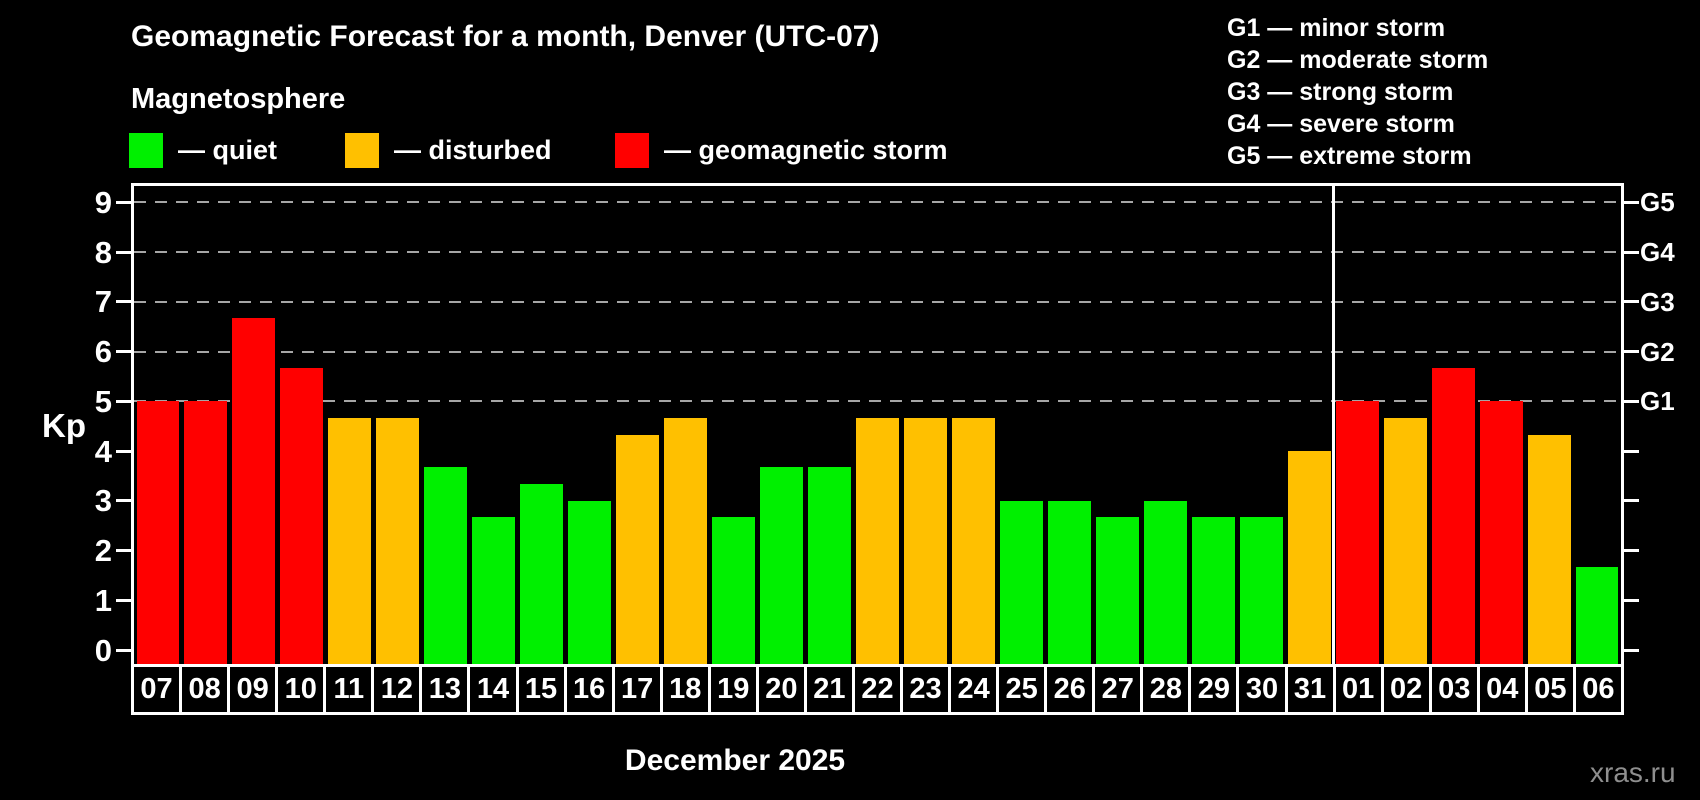  I want to click on day-label-27: 27, so click(1116, 689).